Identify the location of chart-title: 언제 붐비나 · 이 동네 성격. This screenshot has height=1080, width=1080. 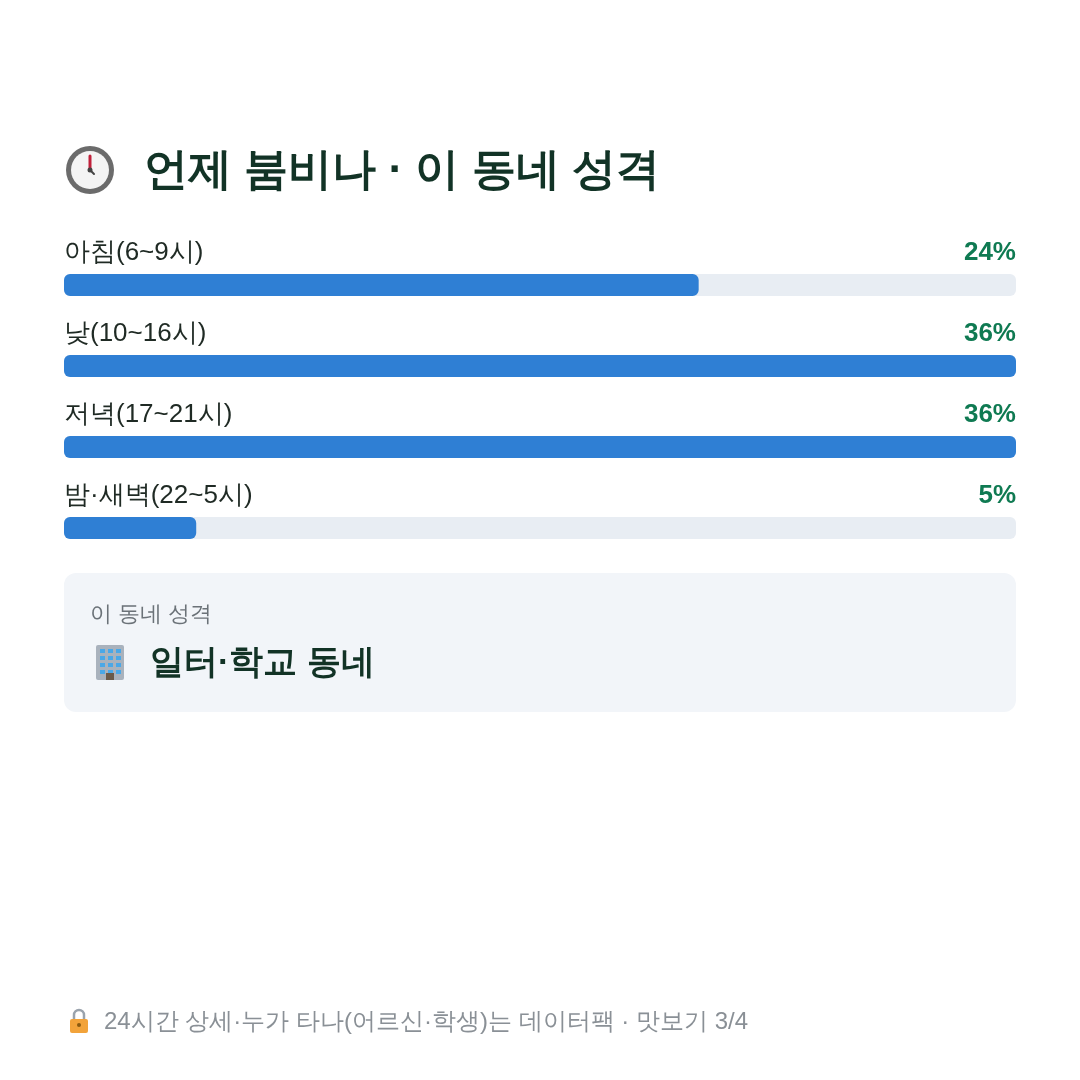
(402, 169).